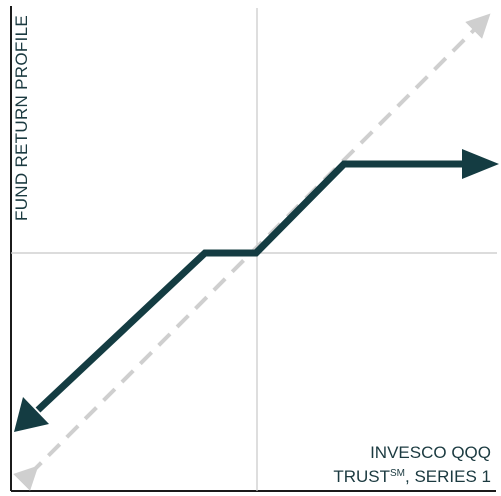  What do you see at coordinates (480, 164) in the screenshot?
I see `fund-line-right-arrowhead` at bounding box center [480, 164].